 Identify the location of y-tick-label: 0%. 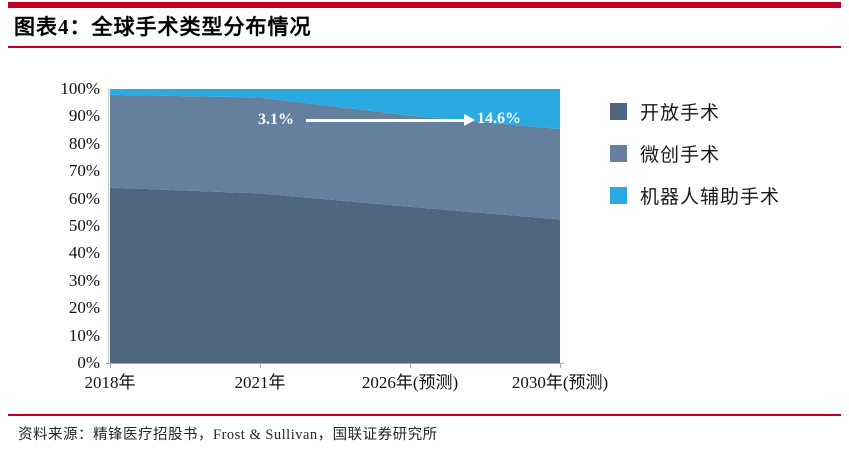
(88, 362).